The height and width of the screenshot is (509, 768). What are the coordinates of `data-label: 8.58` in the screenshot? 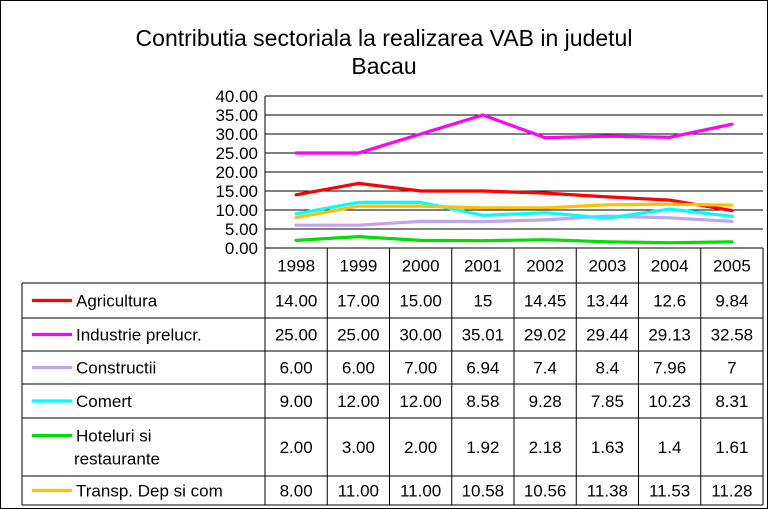 It's located at (482, 401).